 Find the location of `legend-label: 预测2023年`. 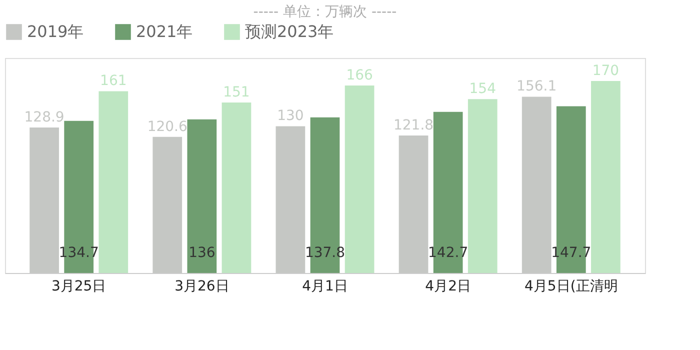

legend-label: 预测2023年 is located at coordinates (289, 31).